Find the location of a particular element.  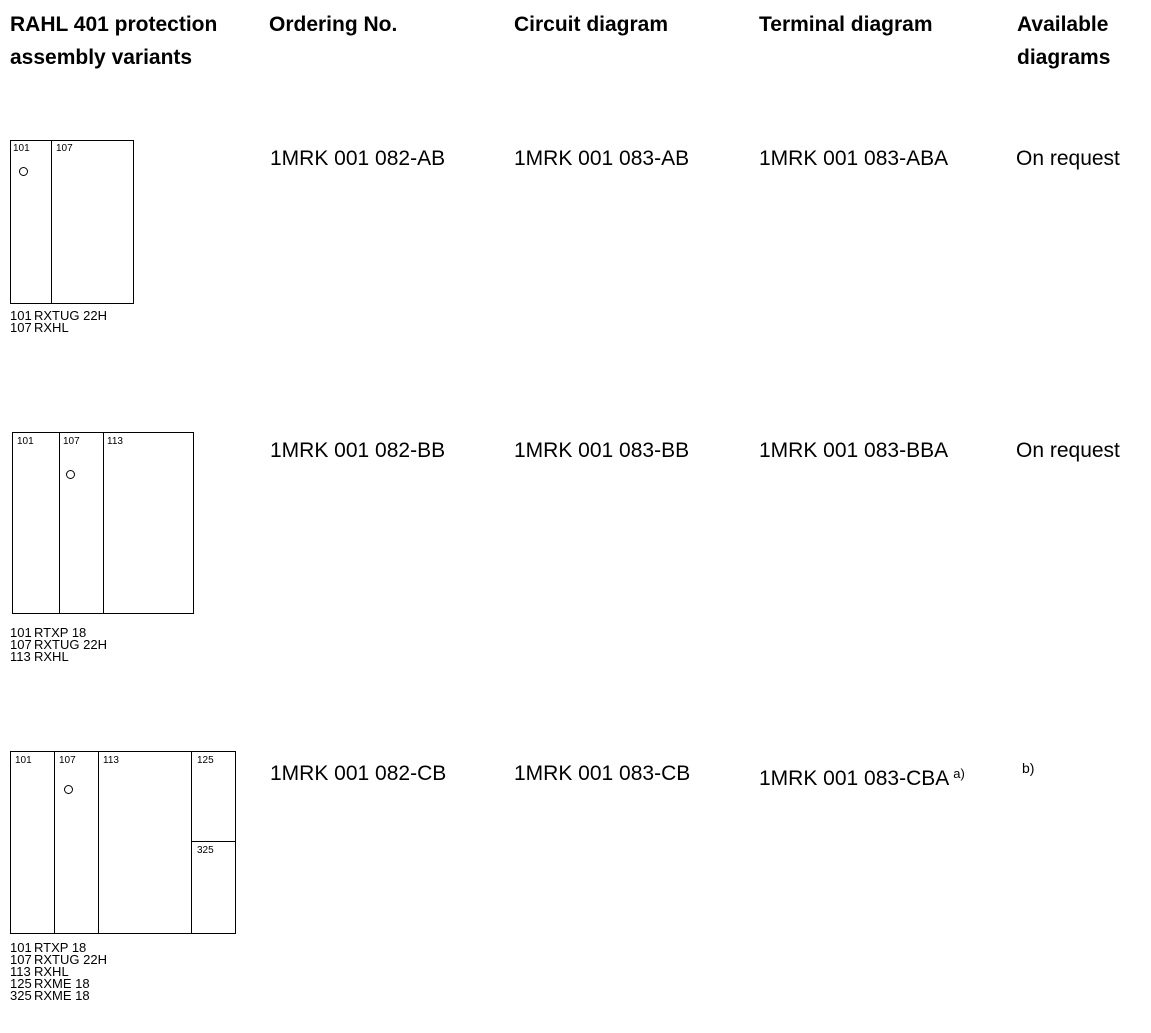

circuit-diagram-no: 1MRK 001 083-BB is located at coordinates (602, 450).